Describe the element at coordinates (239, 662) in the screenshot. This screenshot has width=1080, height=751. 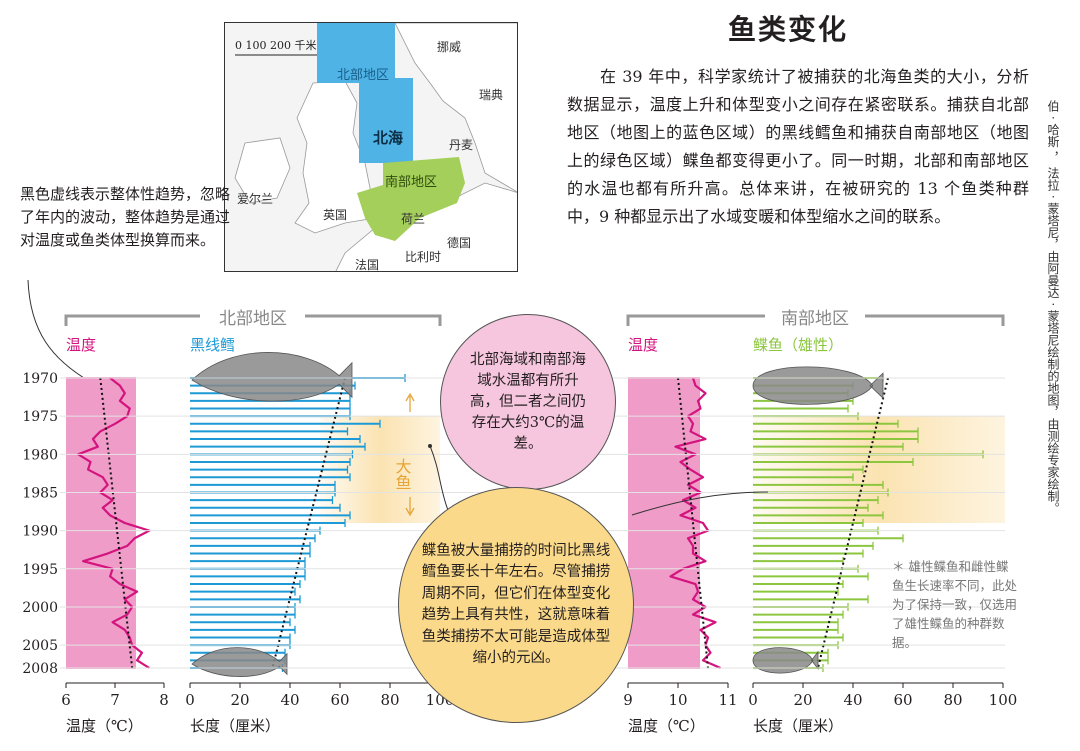
I see `haddock-2008-icon` at that location.